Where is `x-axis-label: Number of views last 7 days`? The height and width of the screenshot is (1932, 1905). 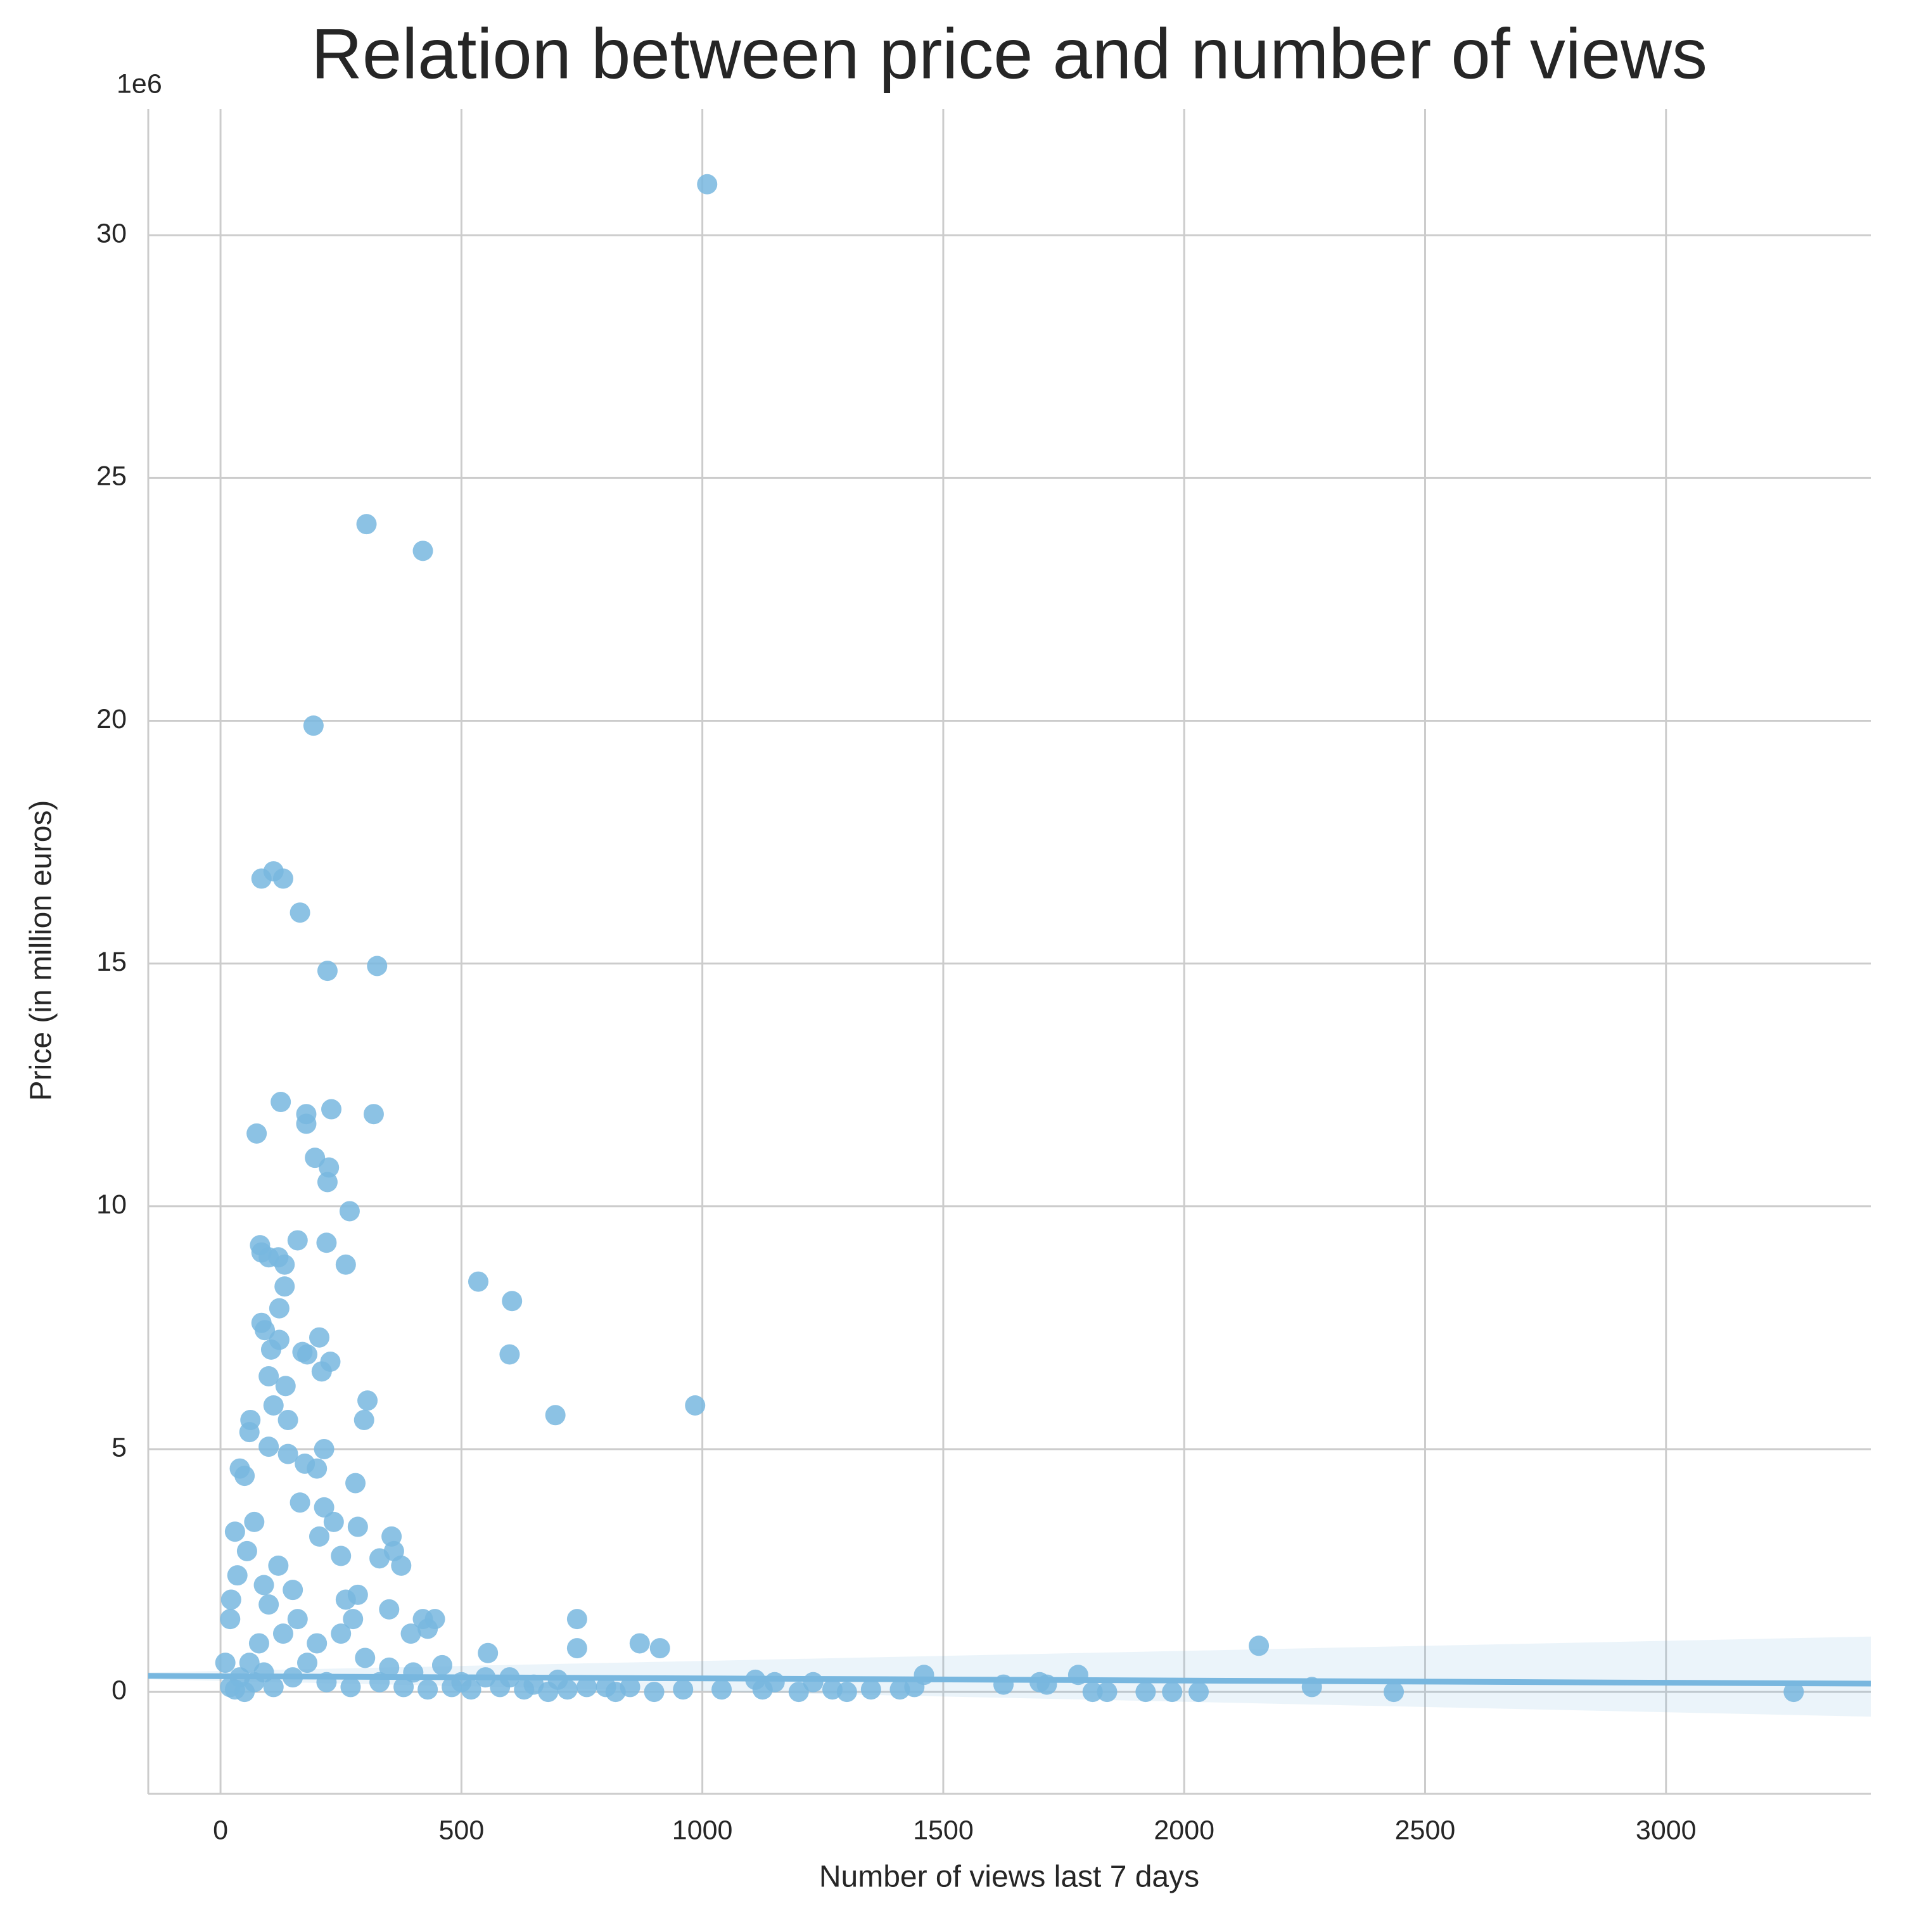
x-axis-label: Number of views last 7 days is located at coordinates (1009, 1877).